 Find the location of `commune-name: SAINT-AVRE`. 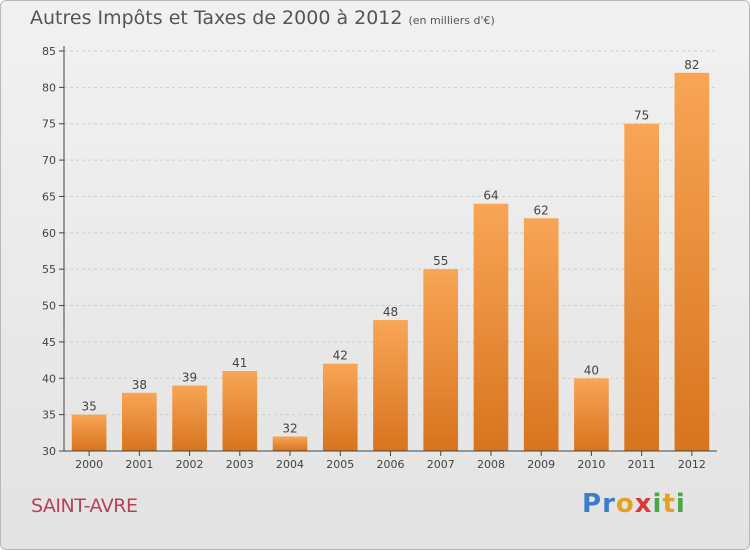

commune-name: SAINT-AVRE is located at coordinates (84, 506).